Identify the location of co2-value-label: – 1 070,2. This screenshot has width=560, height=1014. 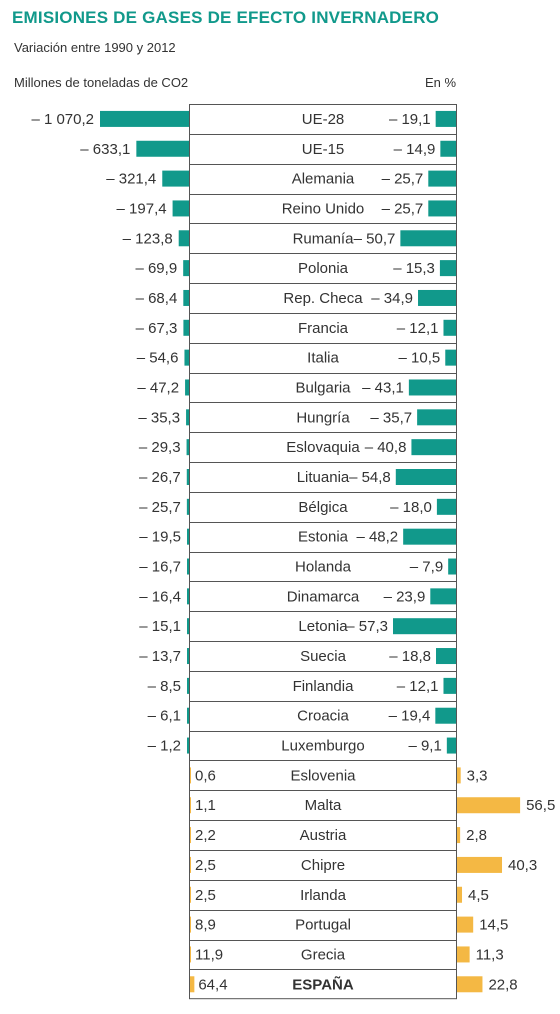
(62, 119).